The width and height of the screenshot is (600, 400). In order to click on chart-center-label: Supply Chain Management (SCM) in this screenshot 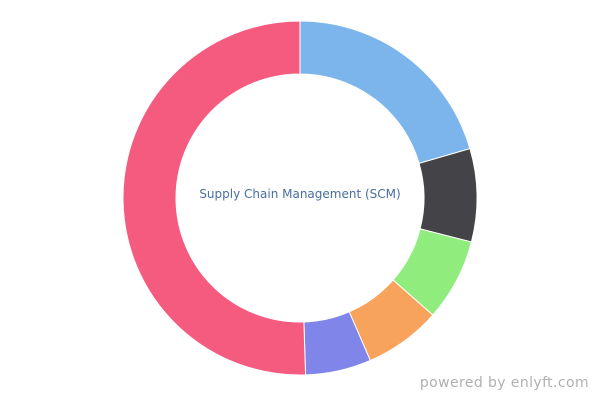, I will do `click(299, 194)`.